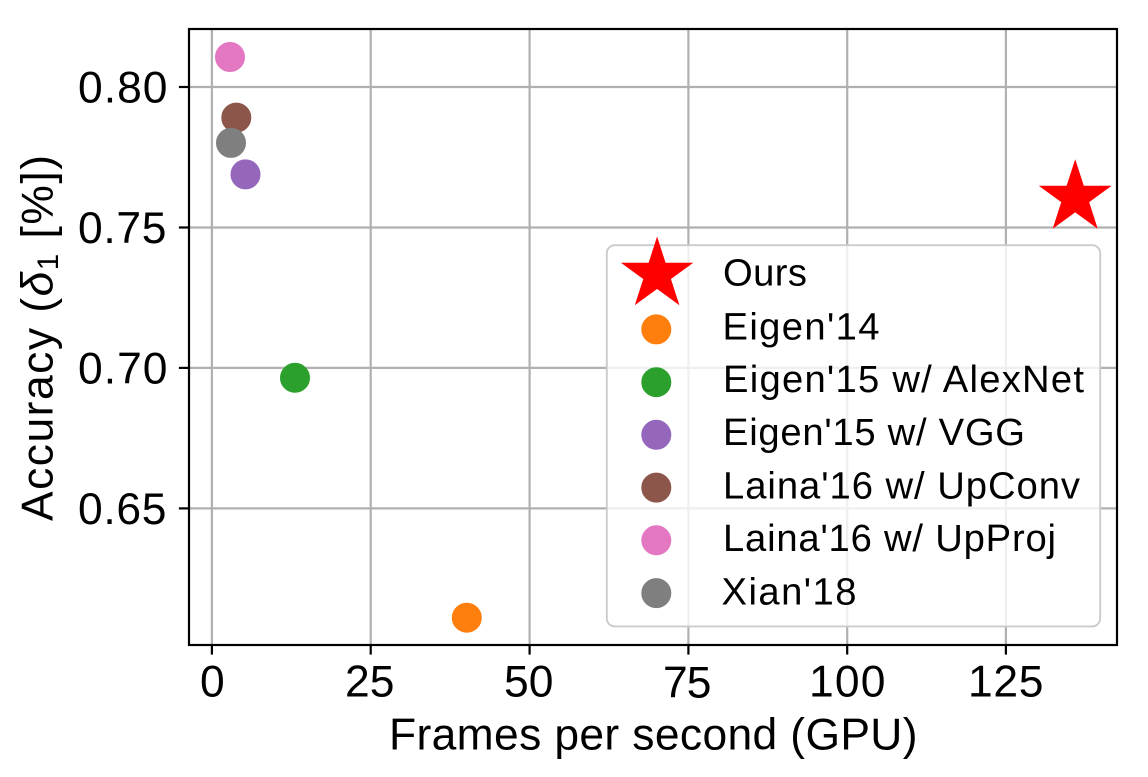  What do you see at coordinates (40, 338) in the screenshot?
I see `svg-text: Accuracy (δ1 [%])` at bounding box center [40, 338].